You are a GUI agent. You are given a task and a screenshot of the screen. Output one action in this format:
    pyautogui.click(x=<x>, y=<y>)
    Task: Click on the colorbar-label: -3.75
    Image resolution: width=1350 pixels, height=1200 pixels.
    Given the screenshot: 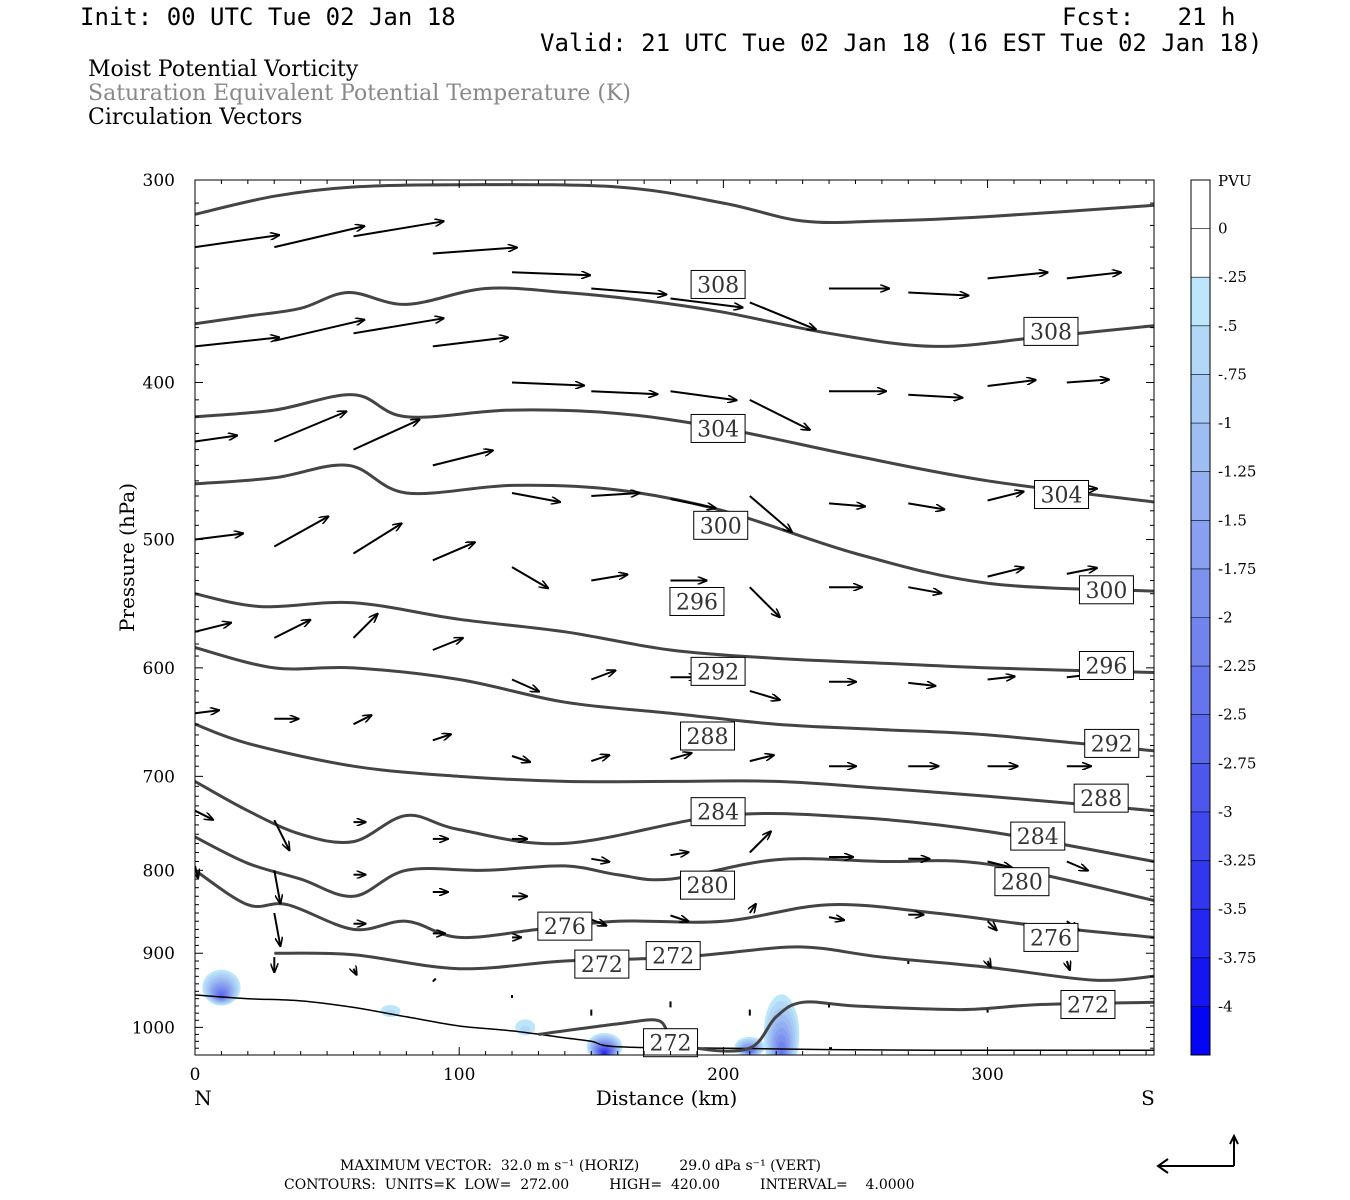 What is the action you would take?
    pyautogui.click(x=1237, y=958)
    